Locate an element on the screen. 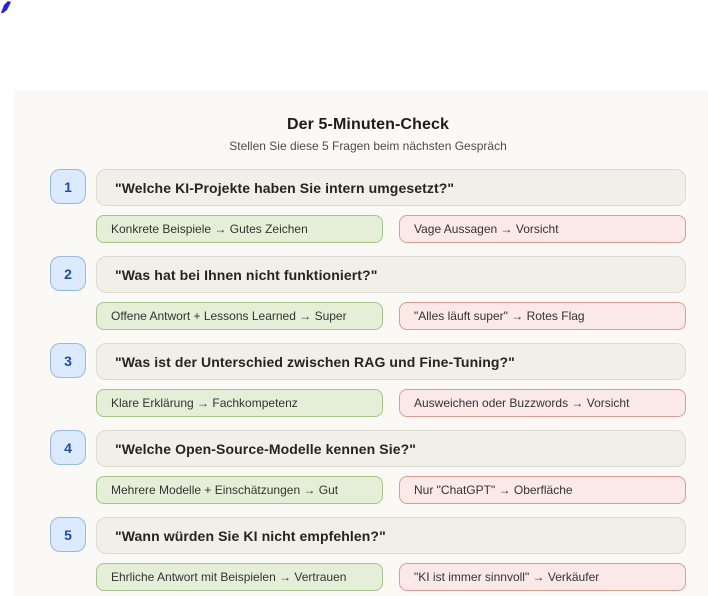  item-number-badge: 3 is located at coordinates (68, 360).